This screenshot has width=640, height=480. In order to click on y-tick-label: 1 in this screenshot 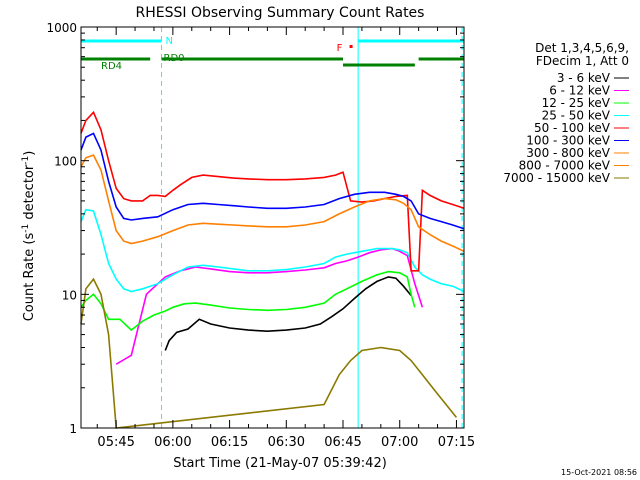, I will do `click(73, 429)`.